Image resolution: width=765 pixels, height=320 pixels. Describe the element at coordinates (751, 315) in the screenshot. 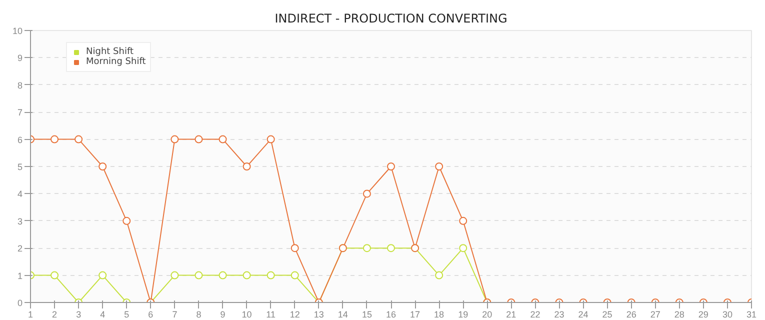

I see `x-tick-label: 31` at that location.